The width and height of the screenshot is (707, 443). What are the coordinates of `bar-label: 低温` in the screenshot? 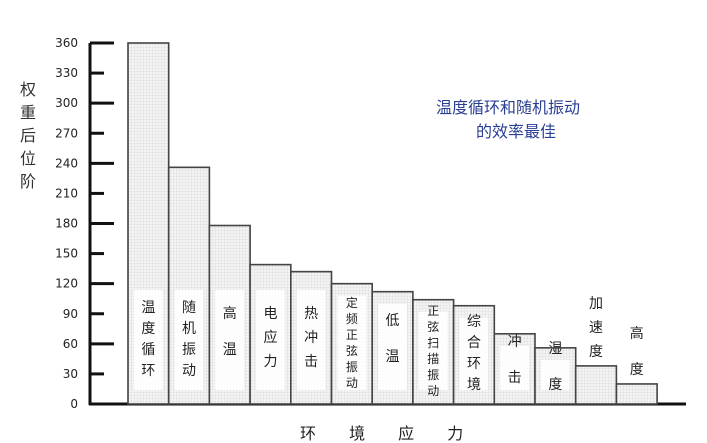 It's located at (393, 339).